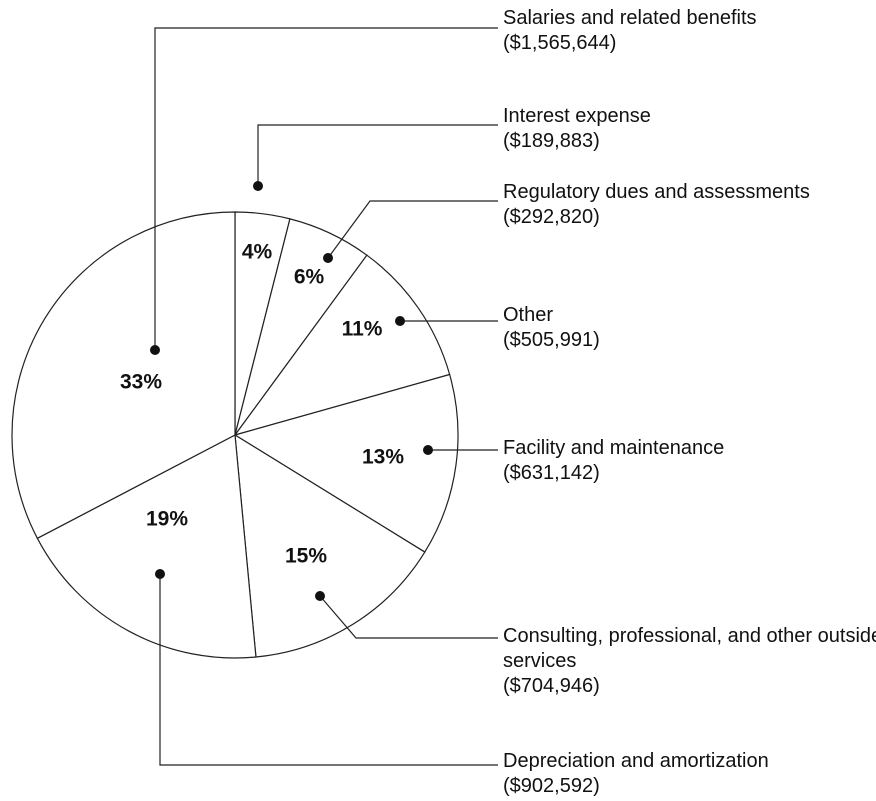 This screenshot has height=801, width=876. Describe the element at coordinates (560, 43) in the screenshot. I see `amount-label: ($1,565,644)` at that location.